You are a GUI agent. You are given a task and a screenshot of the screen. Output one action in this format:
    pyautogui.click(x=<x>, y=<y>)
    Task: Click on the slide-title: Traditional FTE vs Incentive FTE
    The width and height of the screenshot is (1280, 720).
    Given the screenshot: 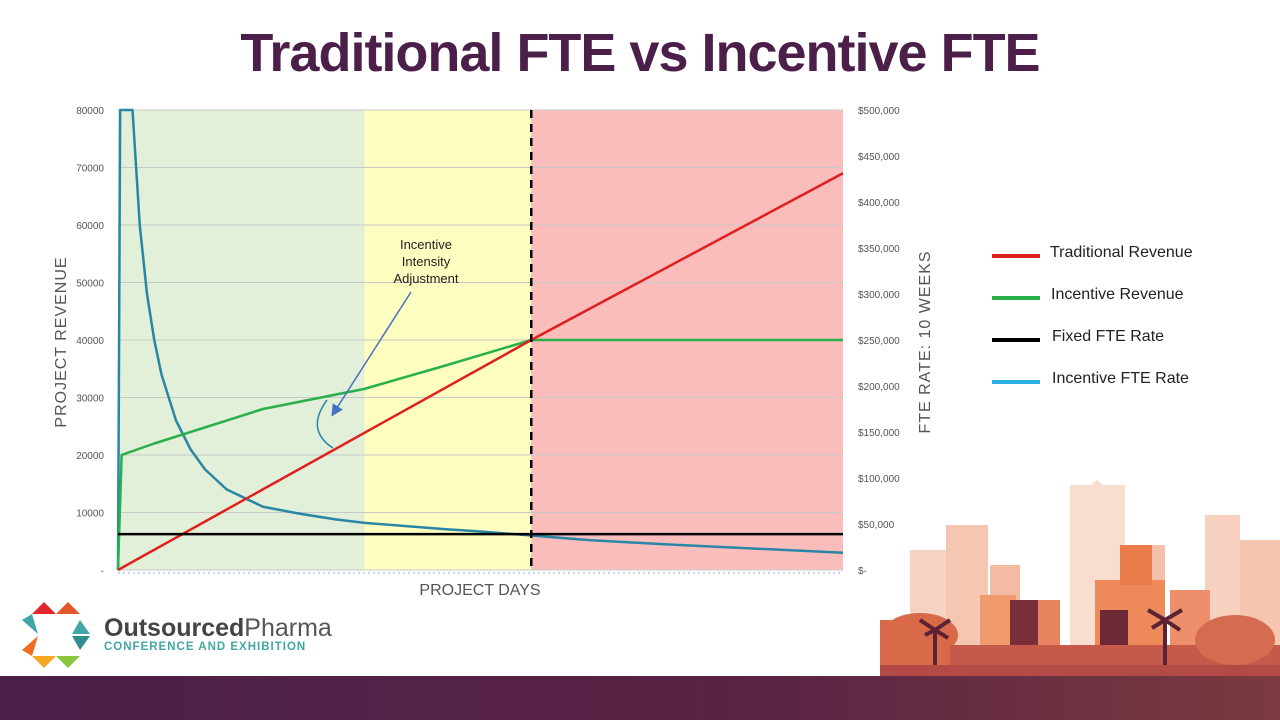 What is the action you would take?
    pyautogui.click(x=640, y=53)
    